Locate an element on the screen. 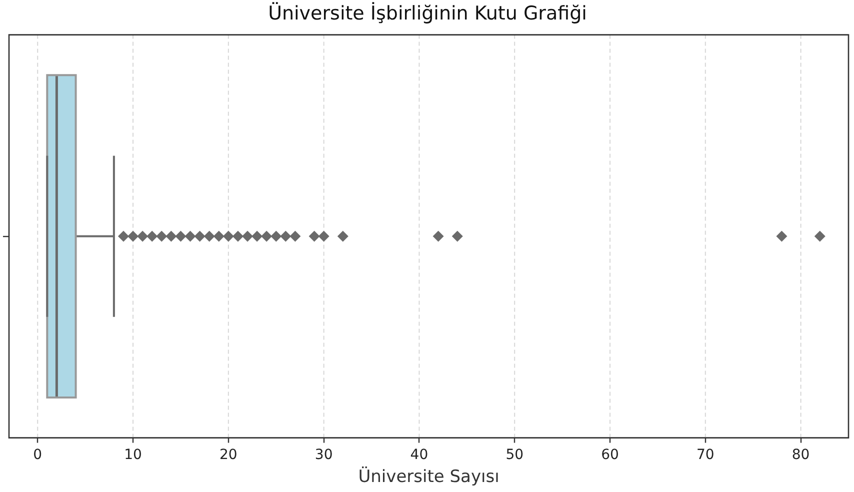 The height and width of the screenshot is (492, 854). x-tick-label: 60 is located at coordinates (610, 454).